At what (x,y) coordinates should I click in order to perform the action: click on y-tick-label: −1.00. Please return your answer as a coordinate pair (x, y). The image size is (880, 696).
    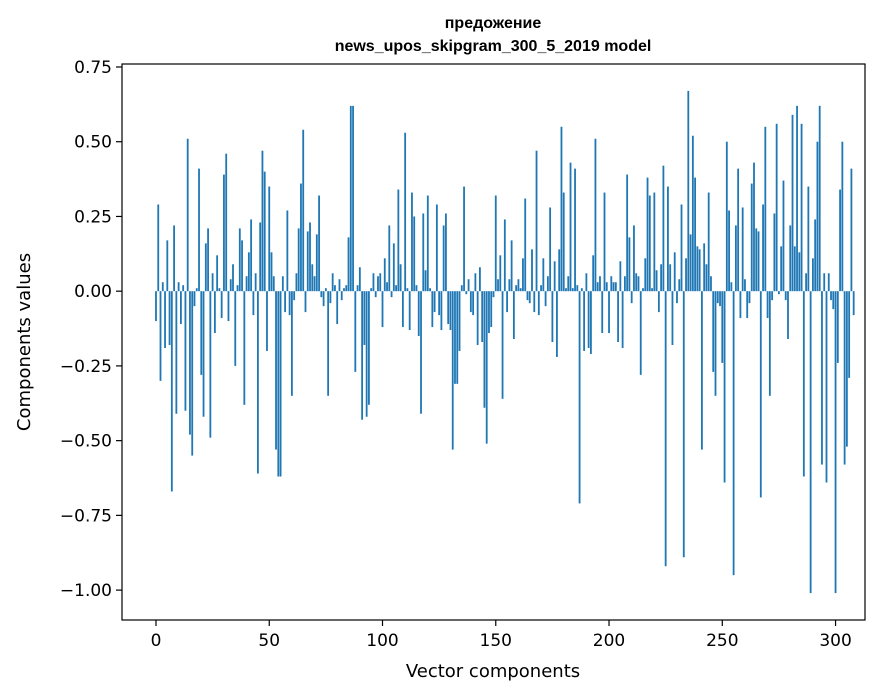
    Looking at the image, I should click on (86, 591).